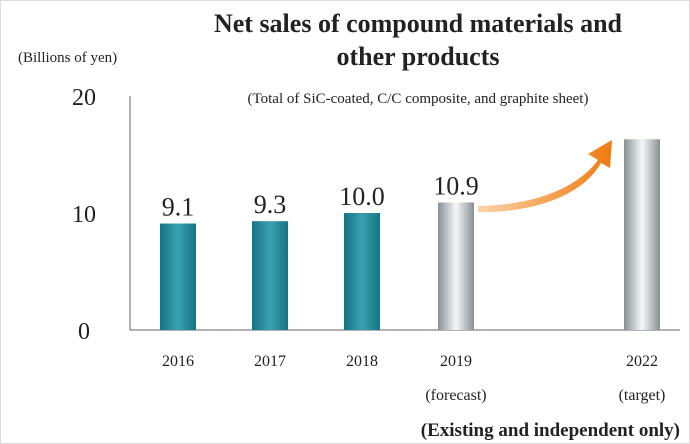 The image size is (690, 444). What do you see at coordinates (178, 207) in the screenshot?
I see `value-label: 9.1` at bounding box center [178, 207].